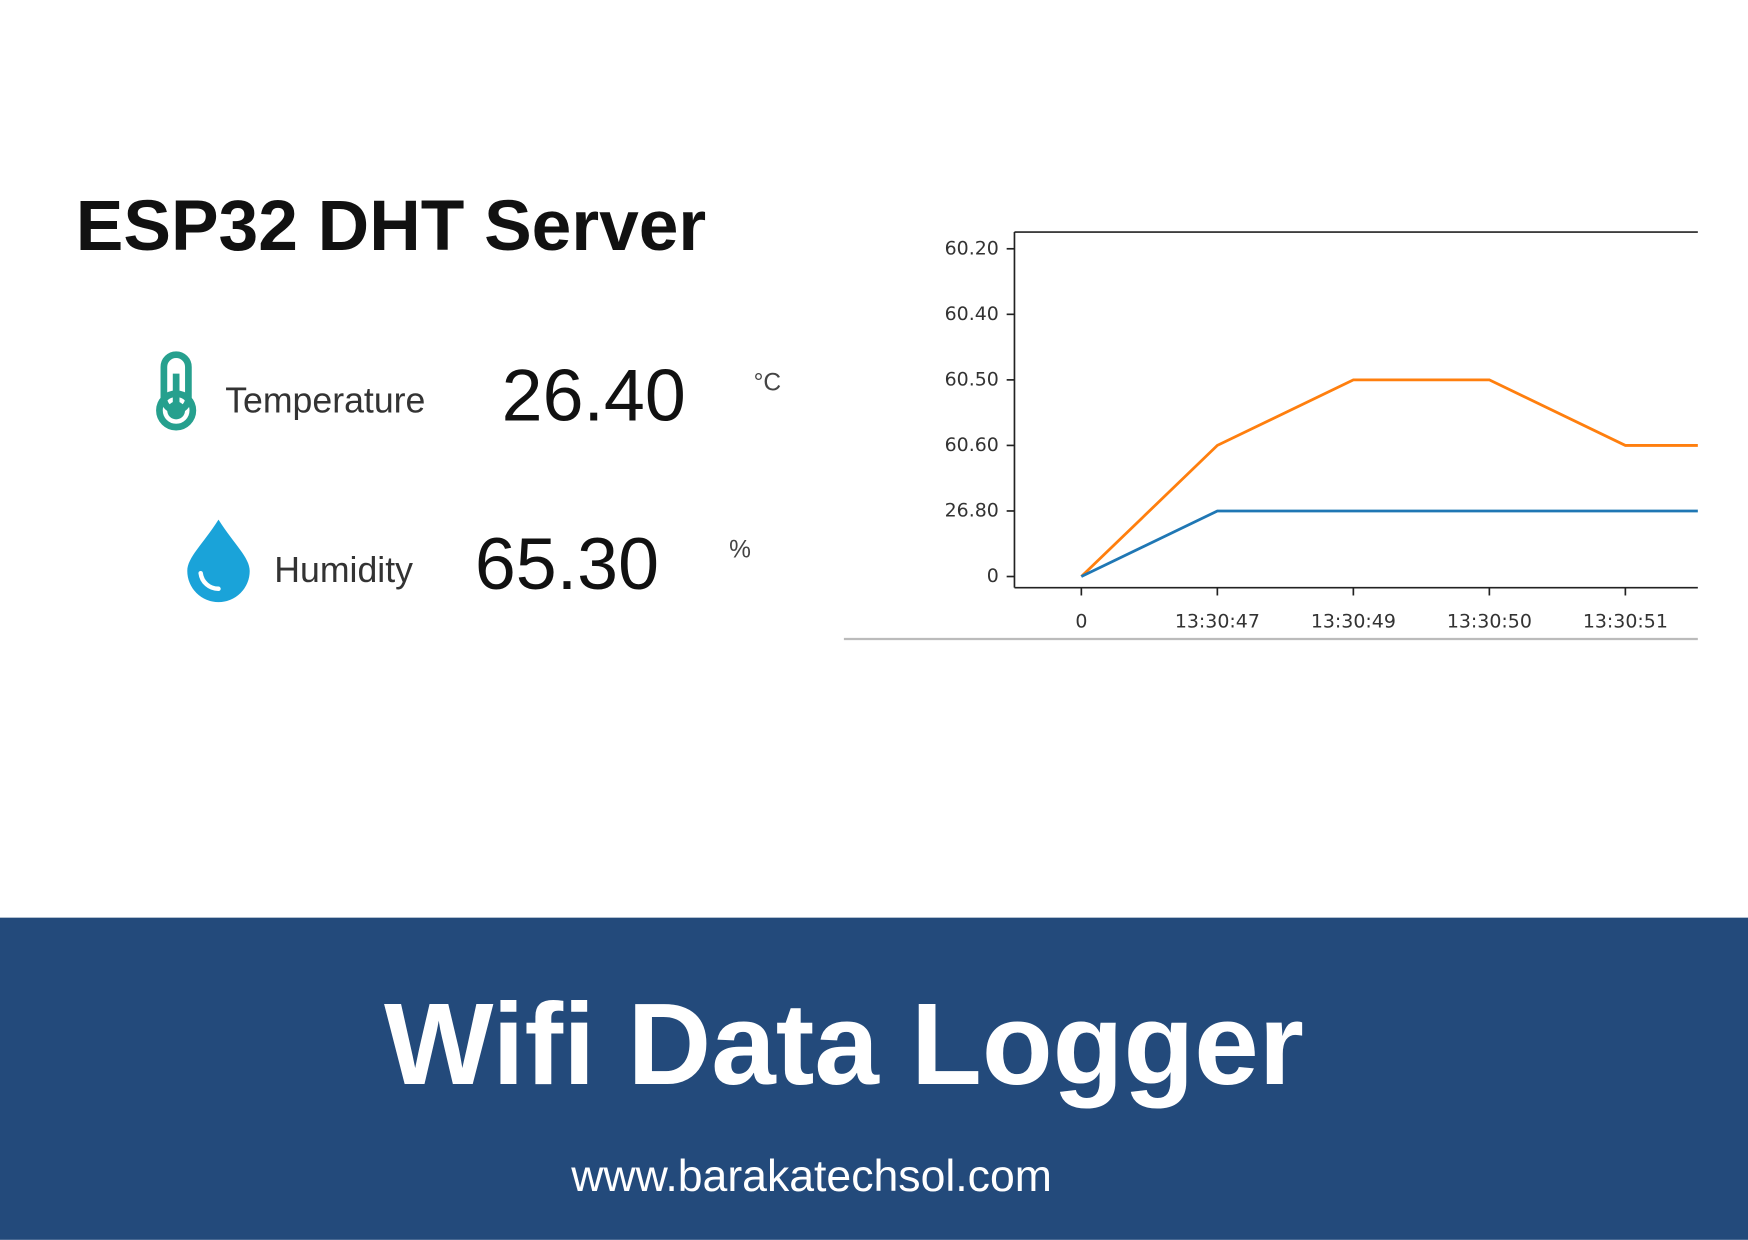  I want to click on temperature-label: Temperature, so click(325, 401).